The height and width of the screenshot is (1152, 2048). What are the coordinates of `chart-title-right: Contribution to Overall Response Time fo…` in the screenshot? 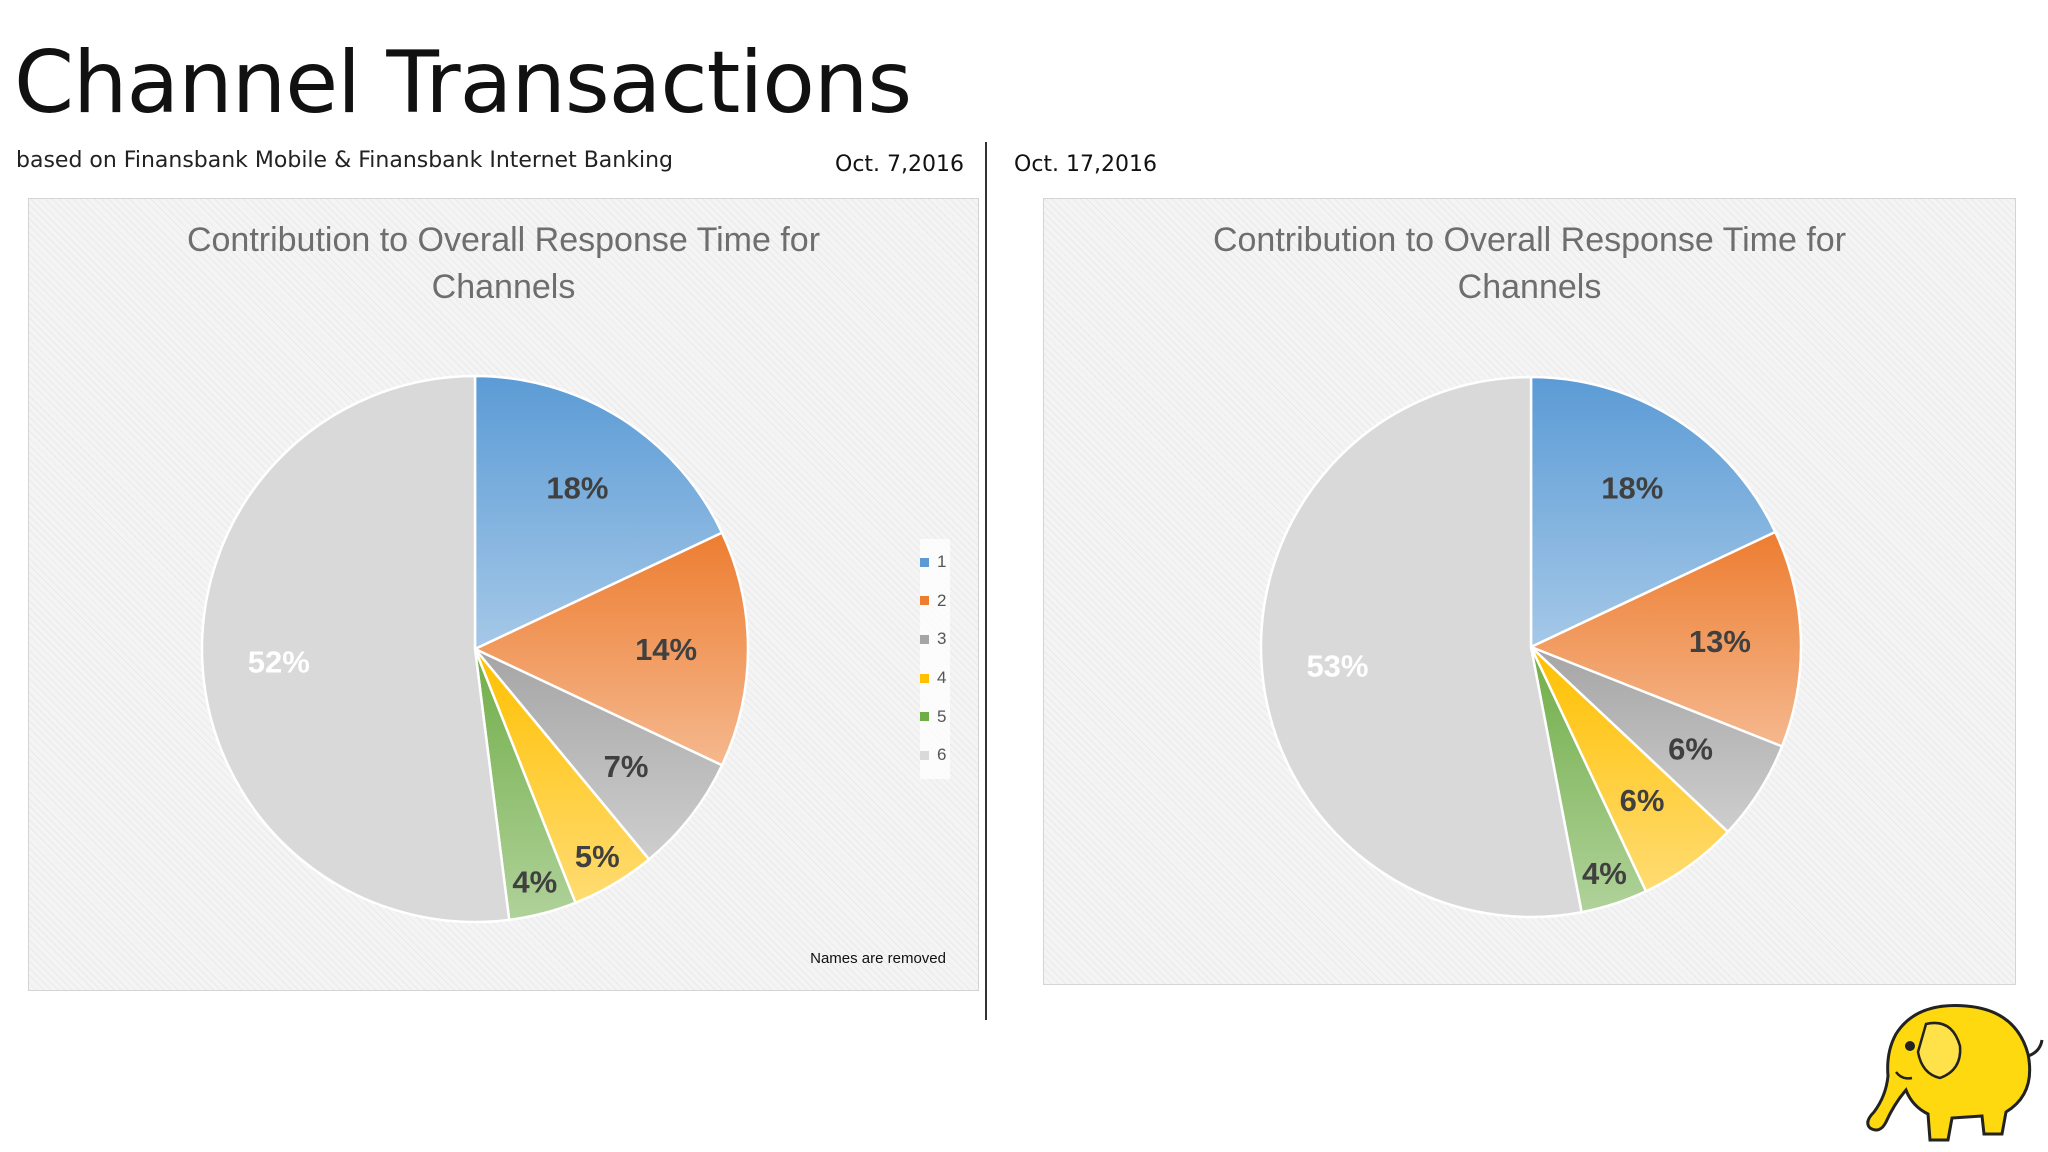 It's located at (1529, 264).